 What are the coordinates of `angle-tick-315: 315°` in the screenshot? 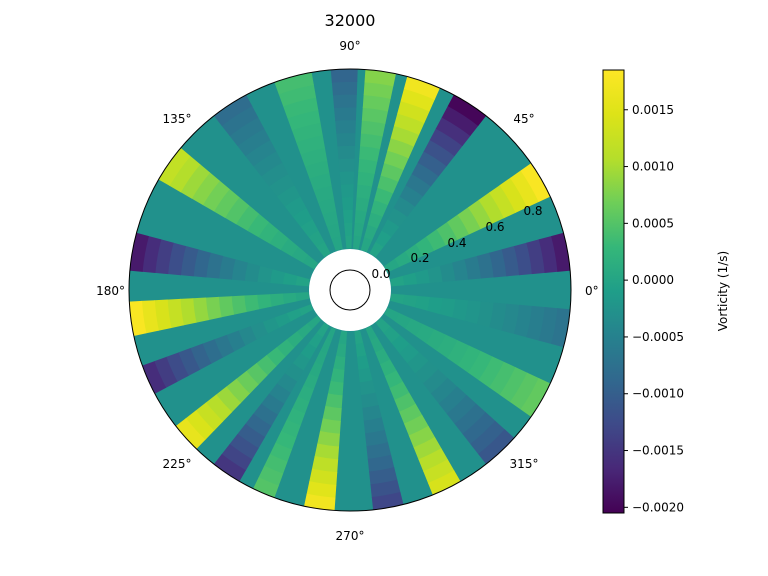 It's located at (524, 464).